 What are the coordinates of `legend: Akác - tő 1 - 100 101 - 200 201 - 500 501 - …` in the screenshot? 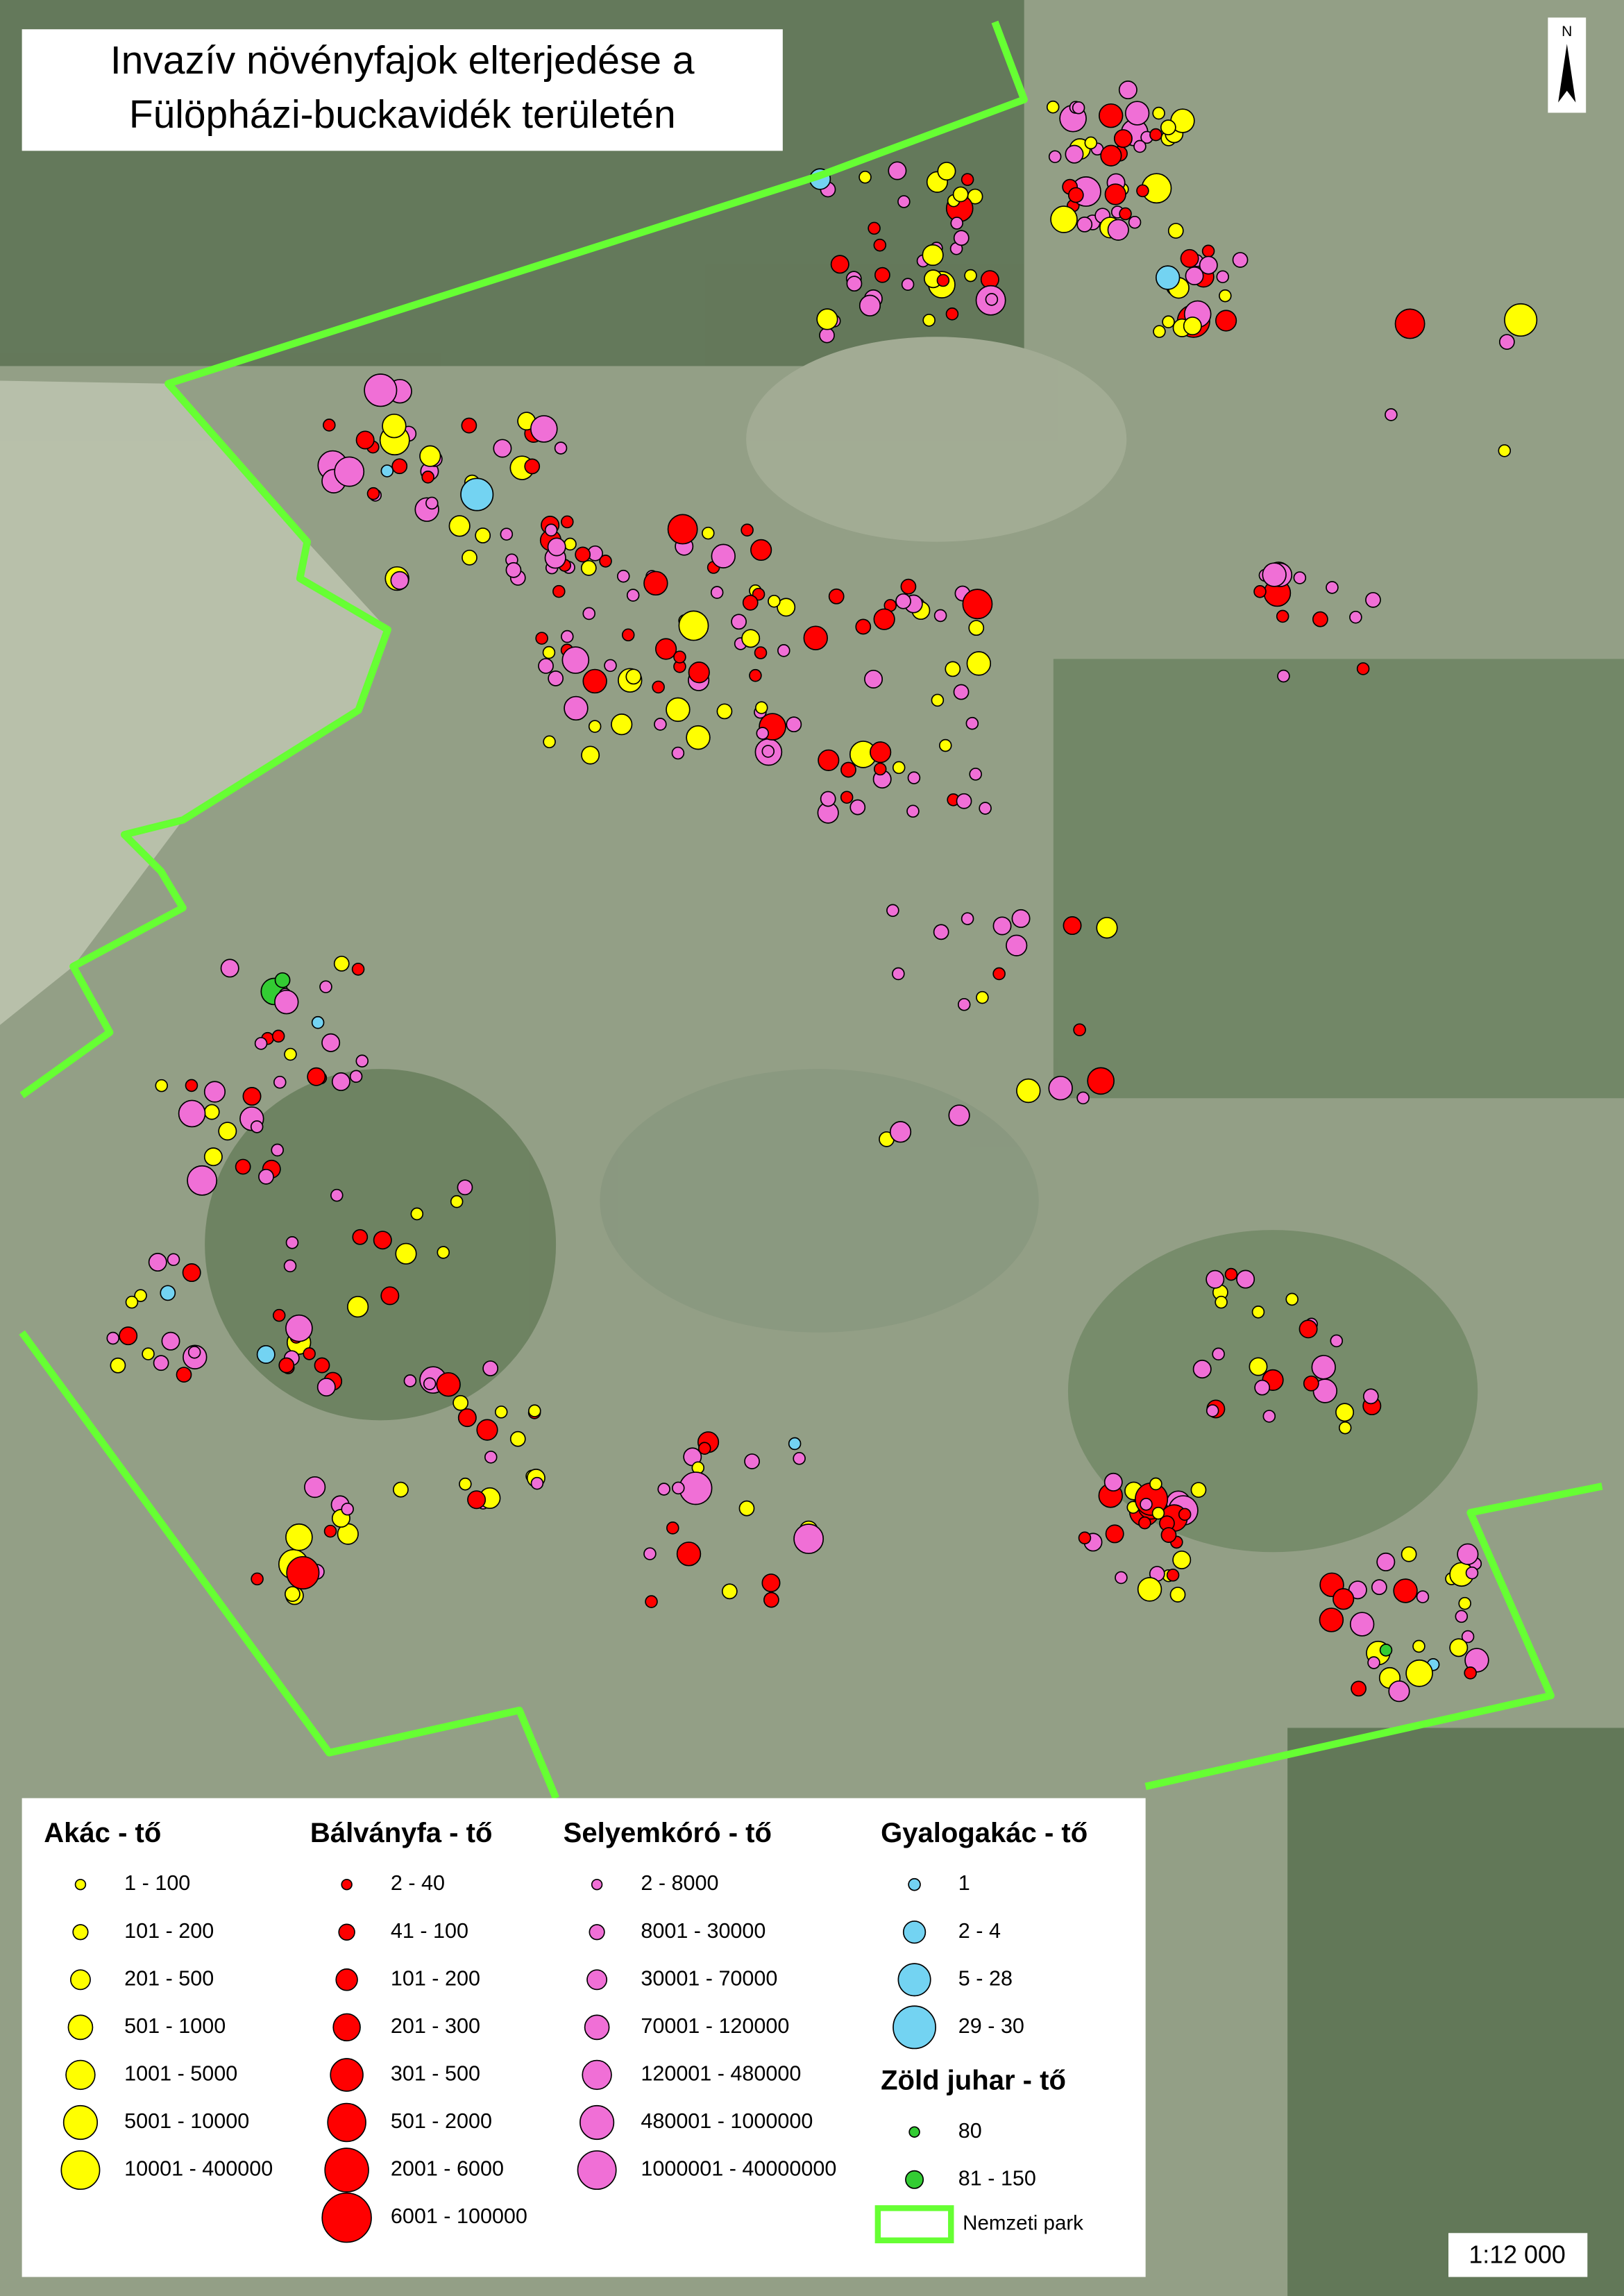 It's located at (566, 2031).